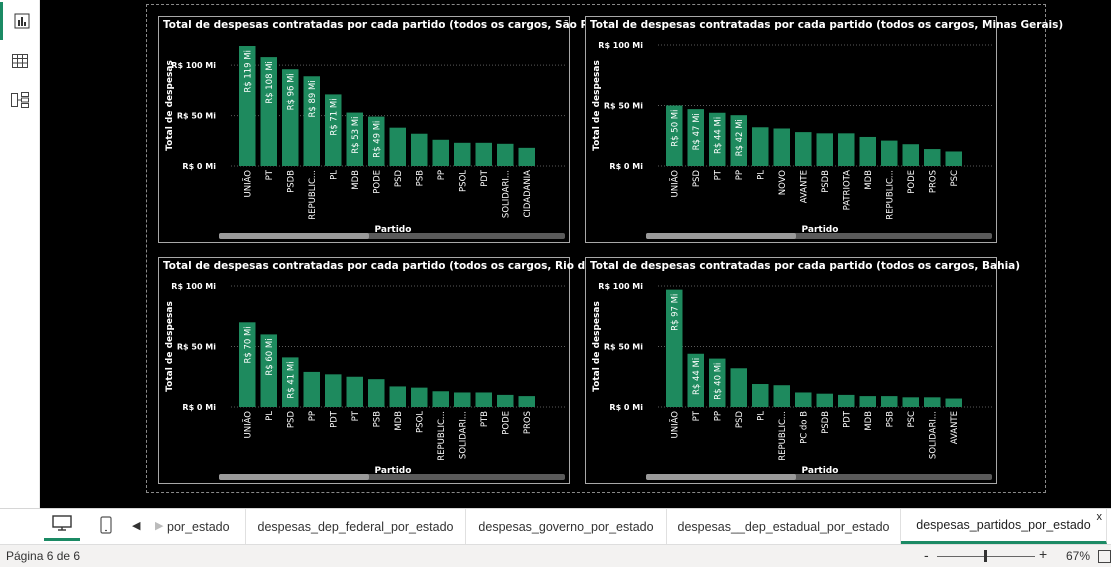 This screenshot has width=1111, height=567. I want to click on bar-chart-icon, so click(22, 21).